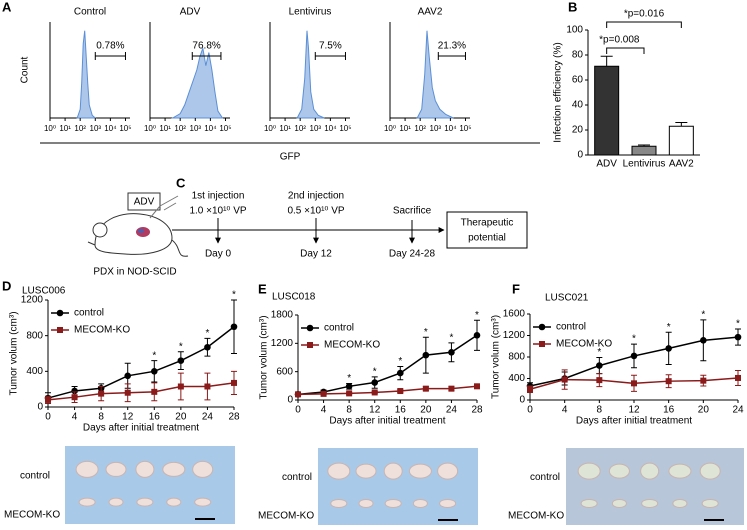 The width and height of the screenshot is (747, 530). What do you see at coordinates (210, 128) in the screenshot?
I see `x-tick-label: 10⁴` at bounding box center [210, 128].